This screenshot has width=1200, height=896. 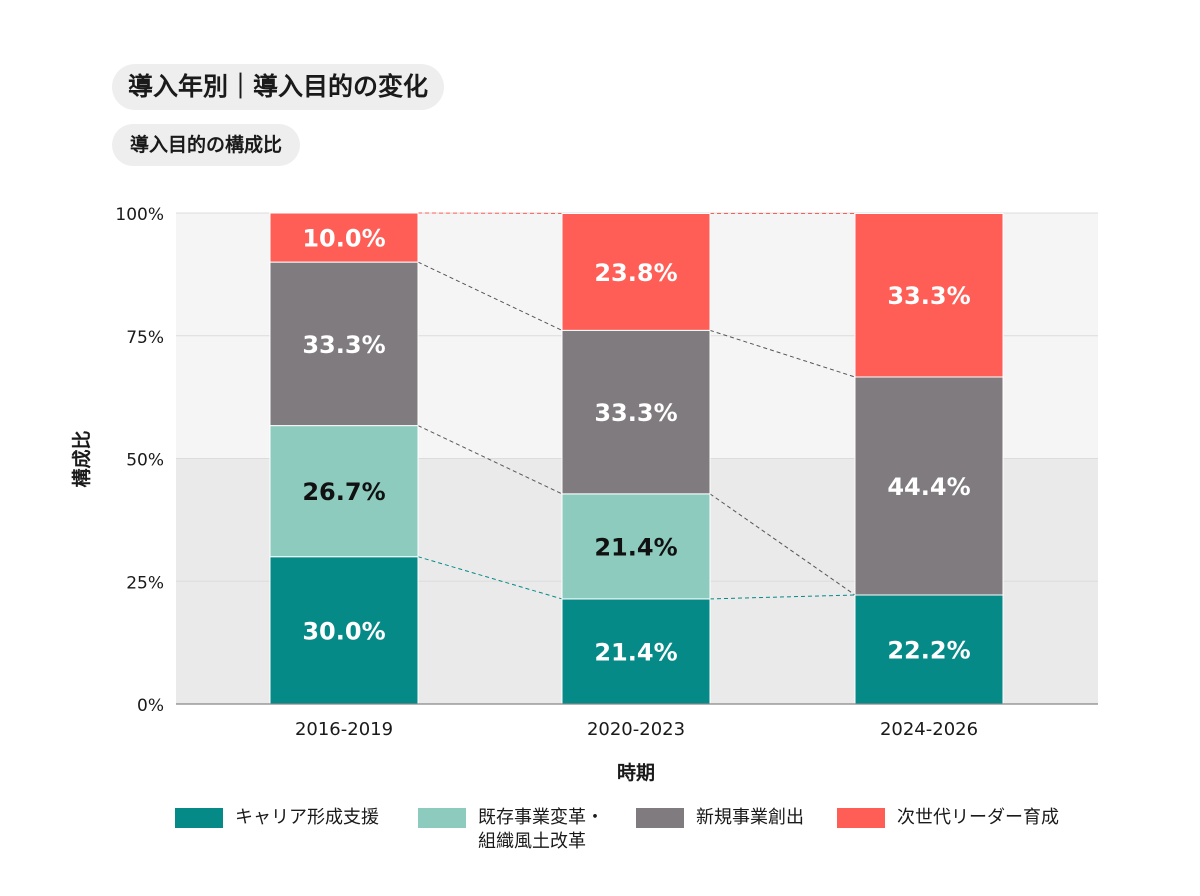 What do you see at coordinates (541, 829) in the screenshot?
I see `legend-label: 既存事業変革・ 組織風土改革` at bounding box center [541, 829].